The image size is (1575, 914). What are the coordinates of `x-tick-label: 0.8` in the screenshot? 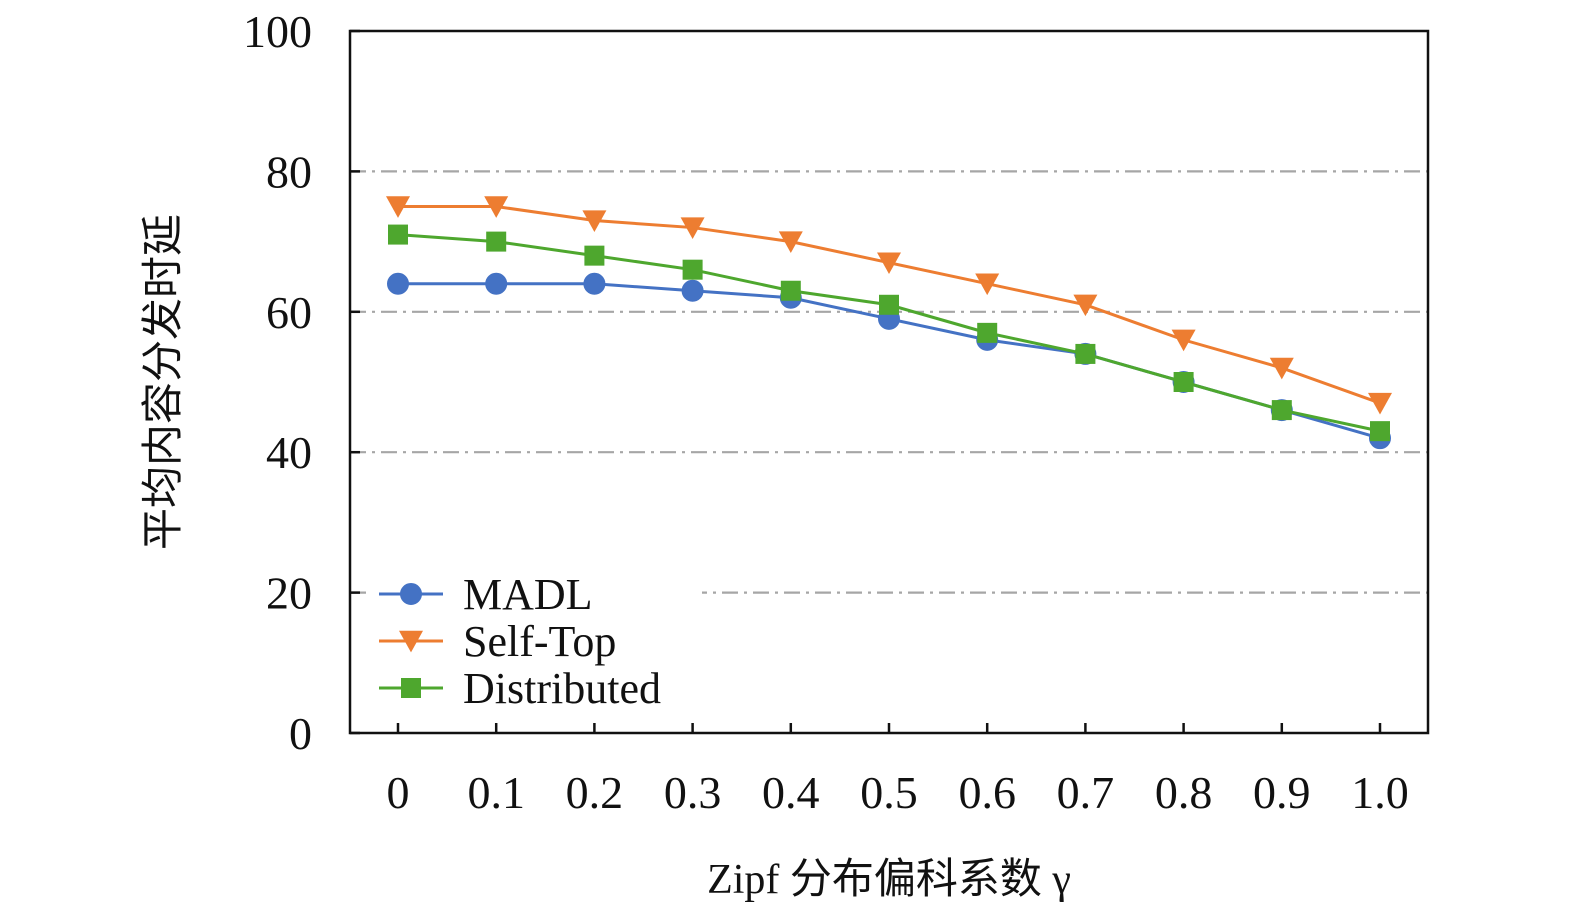 It's located at (1184, 792).